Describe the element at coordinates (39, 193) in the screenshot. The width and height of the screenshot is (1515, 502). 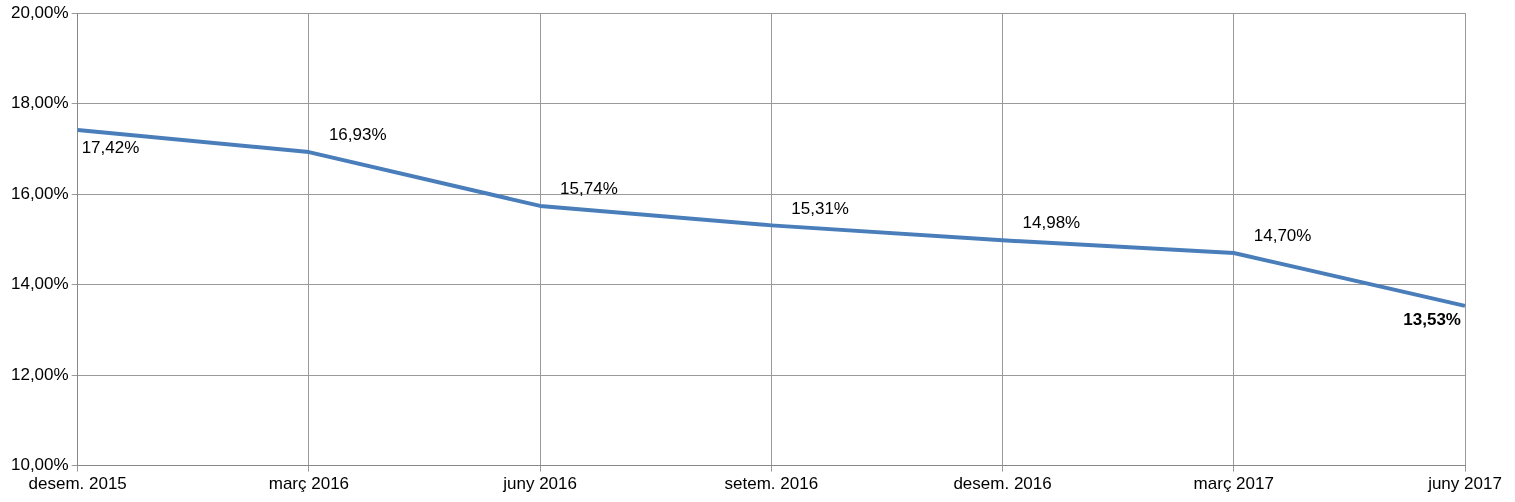
I see `y-tick-label: 16,00%` at that location.